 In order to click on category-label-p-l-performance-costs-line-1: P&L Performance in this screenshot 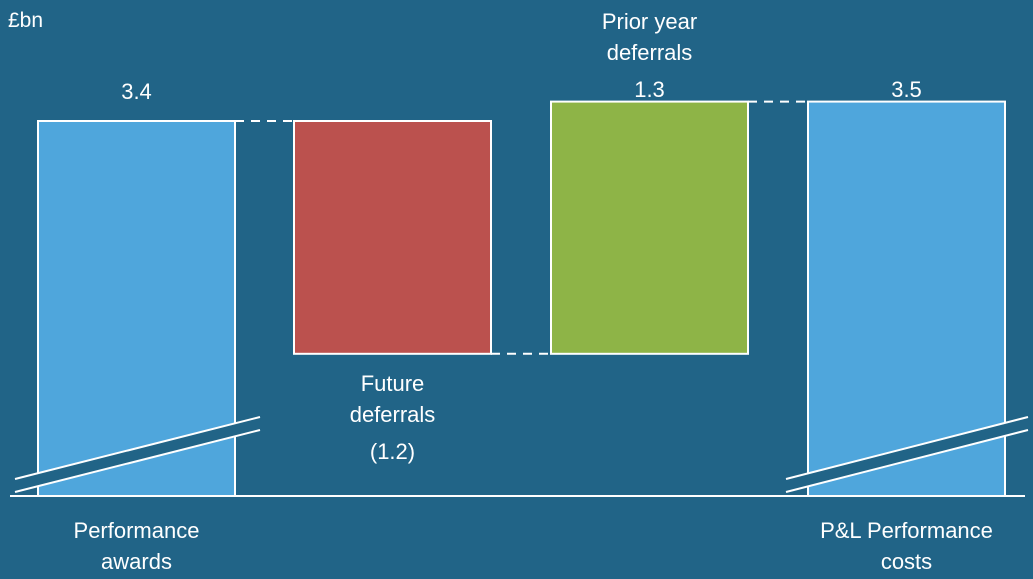, I will do `click(906, 530)`.